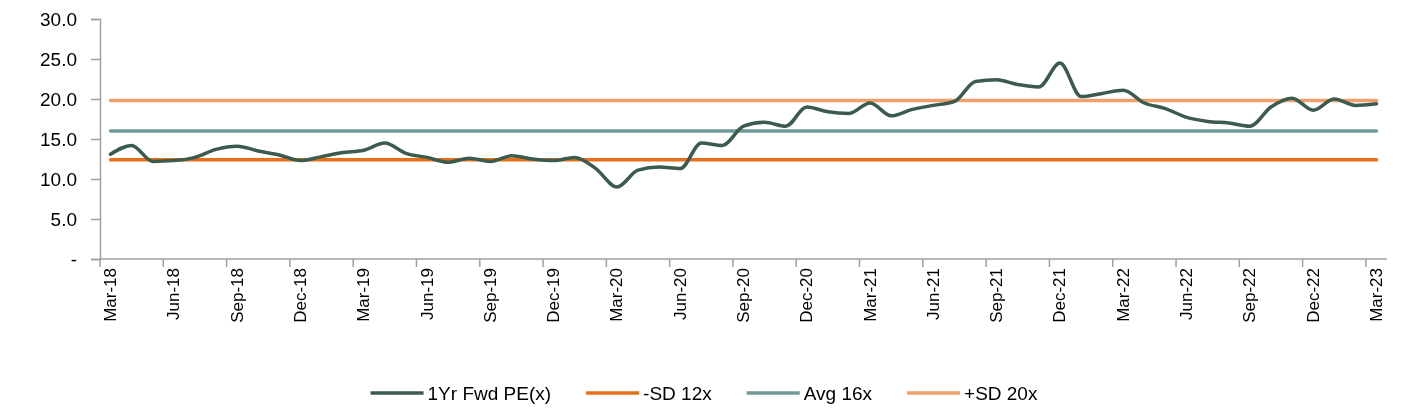 This screenshot has width=1408, height=414. Describe the element at coordinates (490, 295) in the screenshot. I see `x-tick-label: Sep-19` at that location.